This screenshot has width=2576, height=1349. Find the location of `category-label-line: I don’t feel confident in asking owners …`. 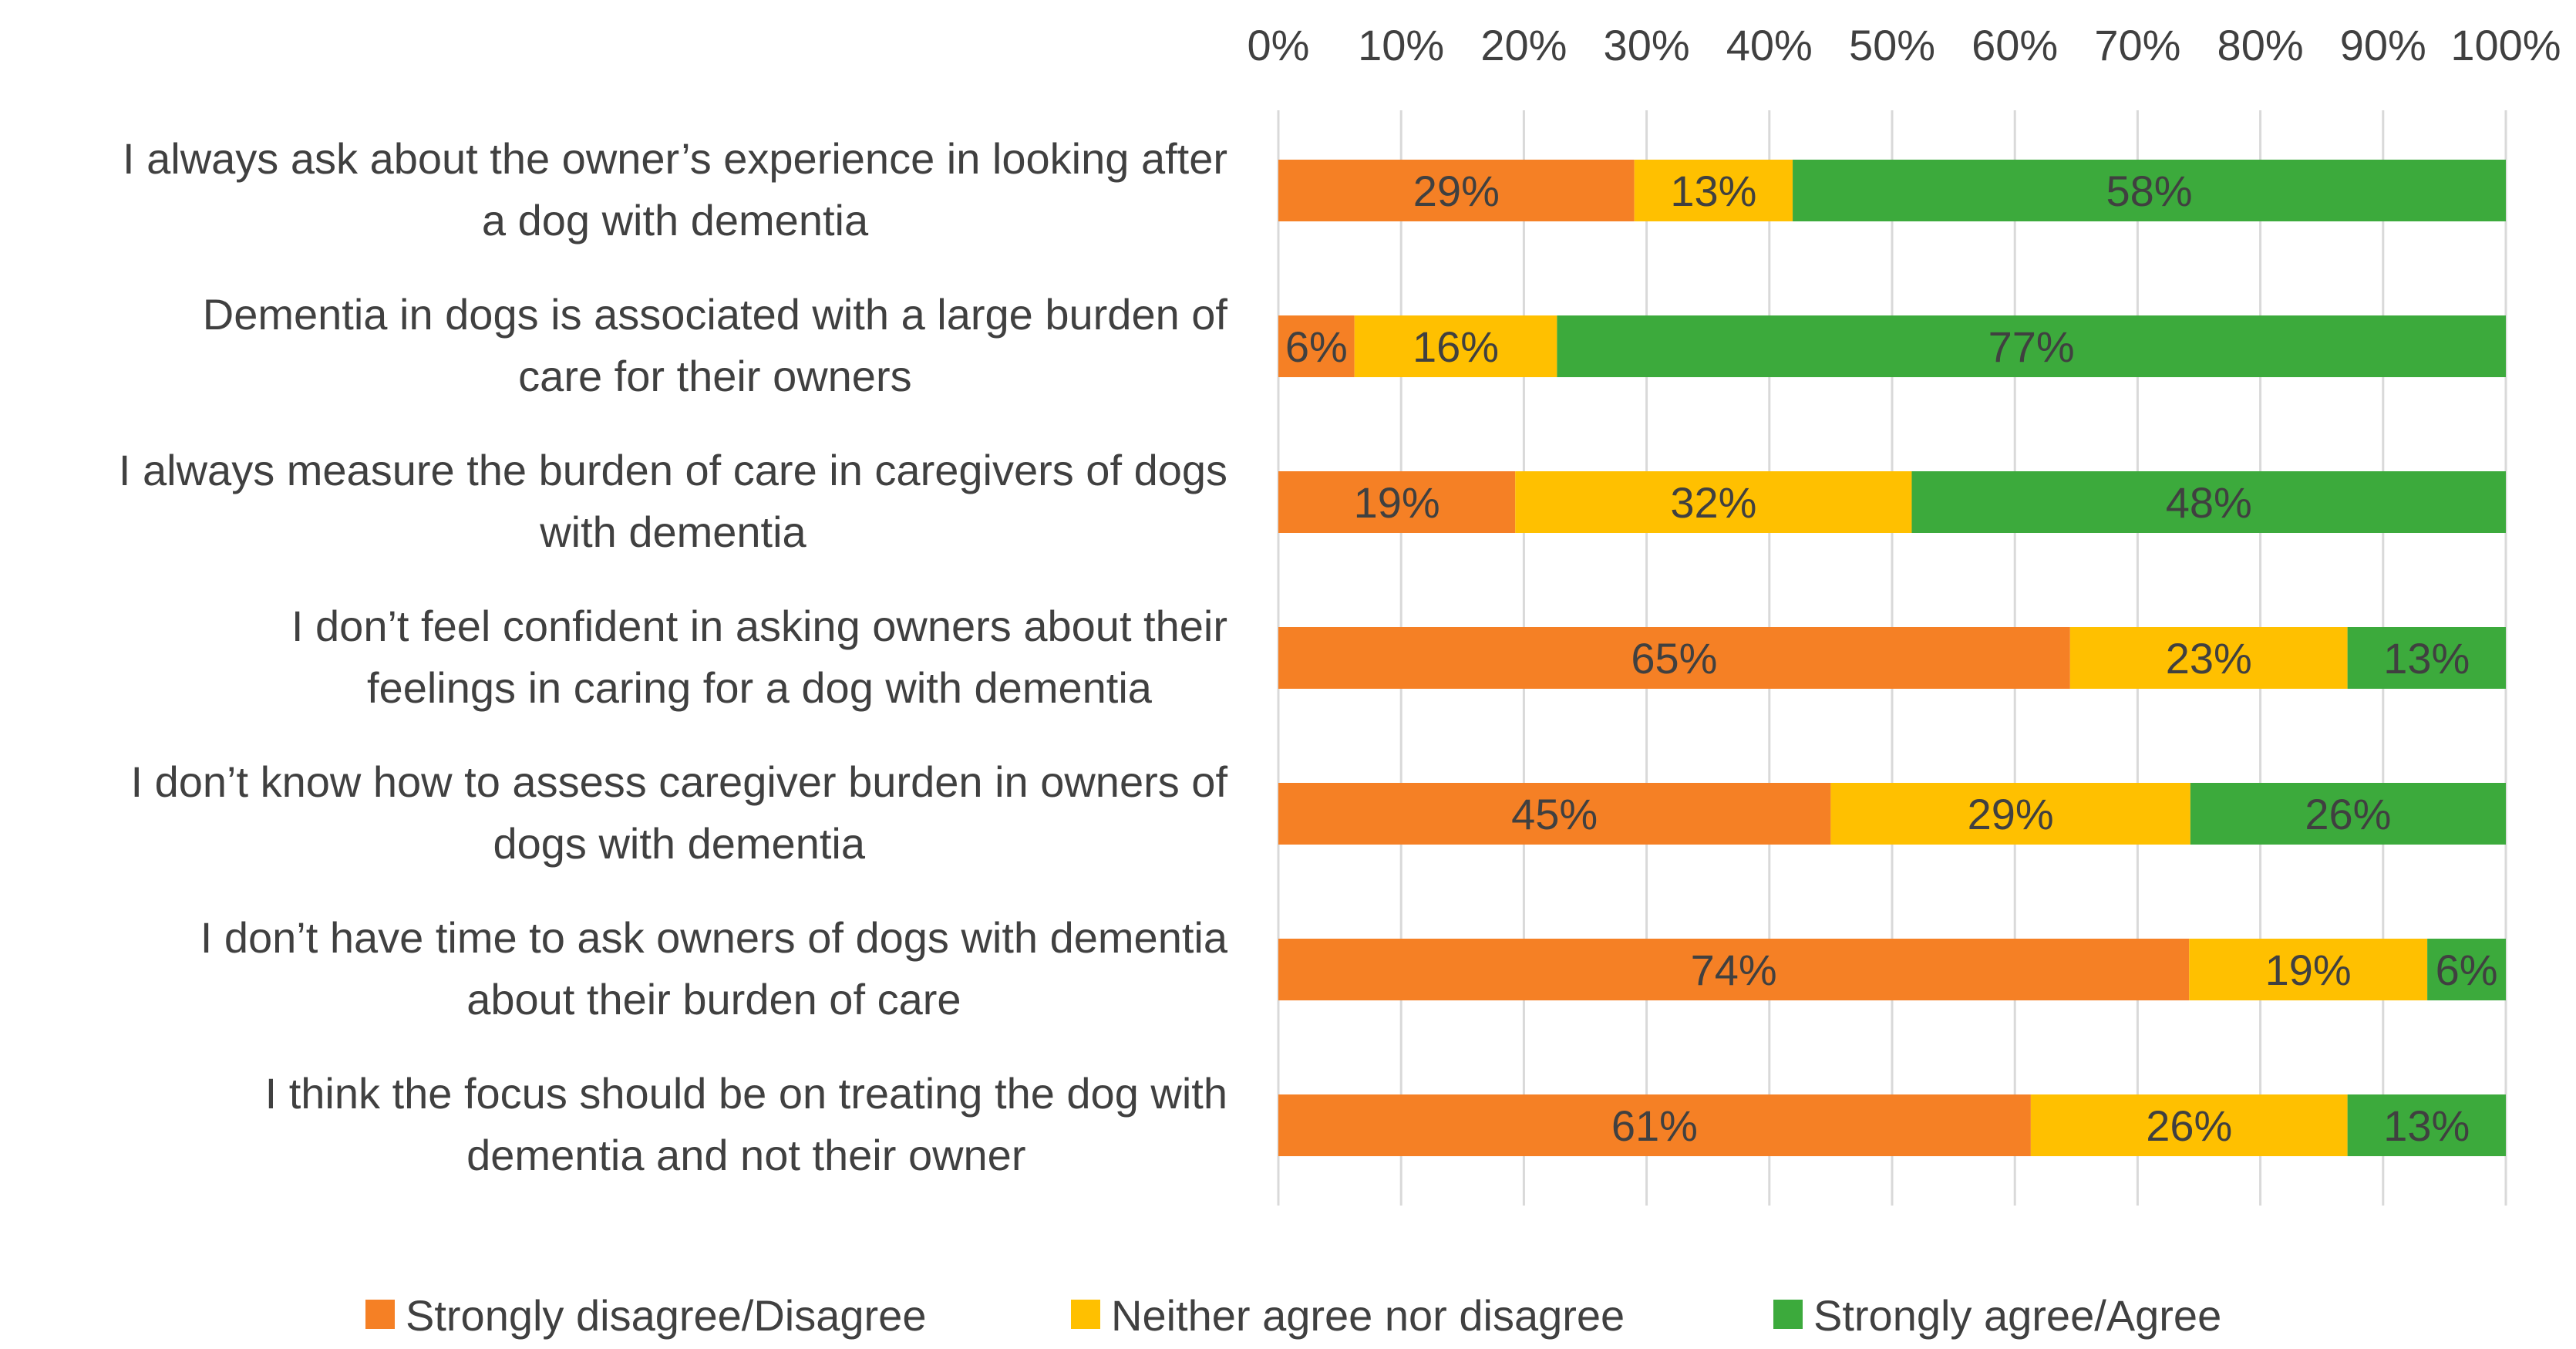

category-label-line: I don’t feel confident in asking owners … is located at coordinates (759, 626).